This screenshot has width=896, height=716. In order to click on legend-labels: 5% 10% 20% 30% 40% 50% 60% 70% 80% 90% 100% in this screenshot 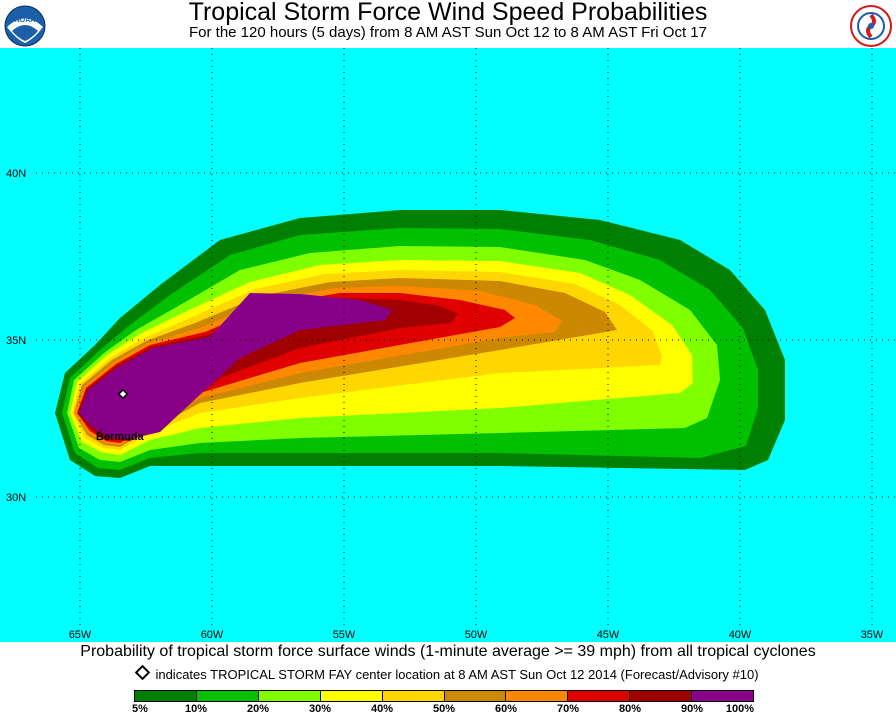, I will do `click(448, 709)`.